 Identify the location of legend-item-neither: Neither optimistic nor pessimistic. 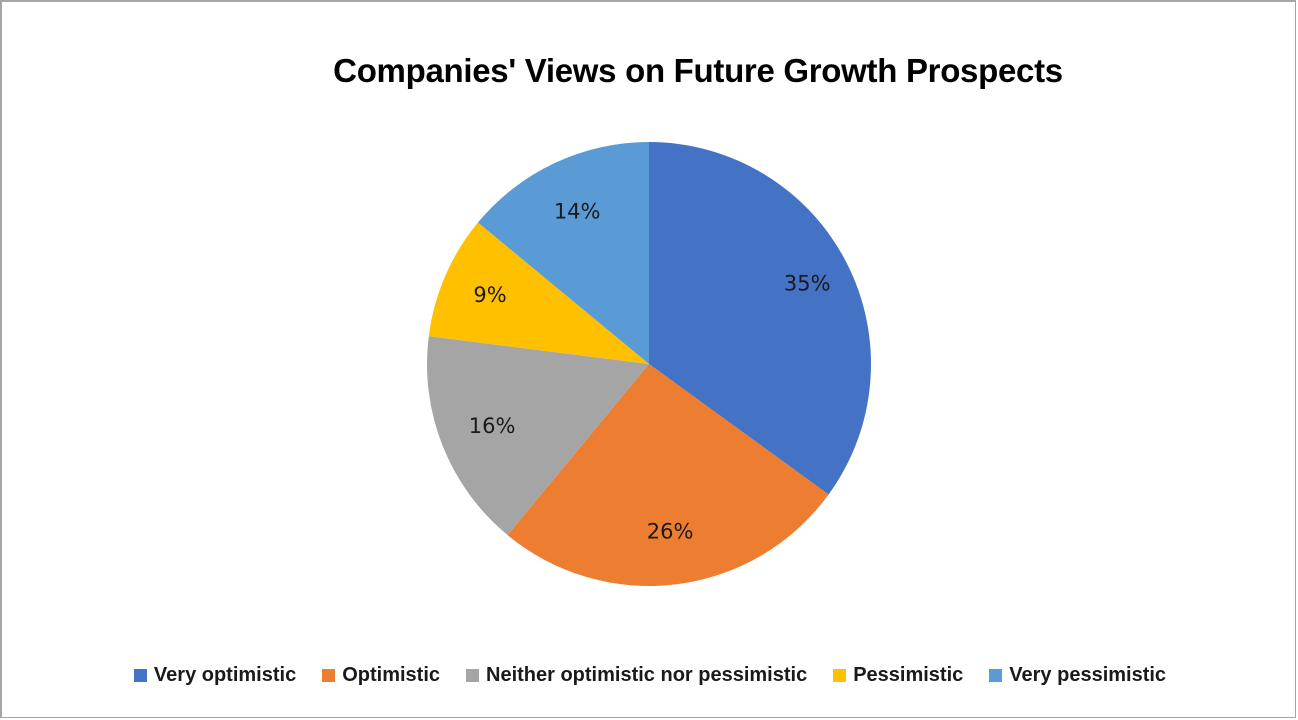
(636, 675).